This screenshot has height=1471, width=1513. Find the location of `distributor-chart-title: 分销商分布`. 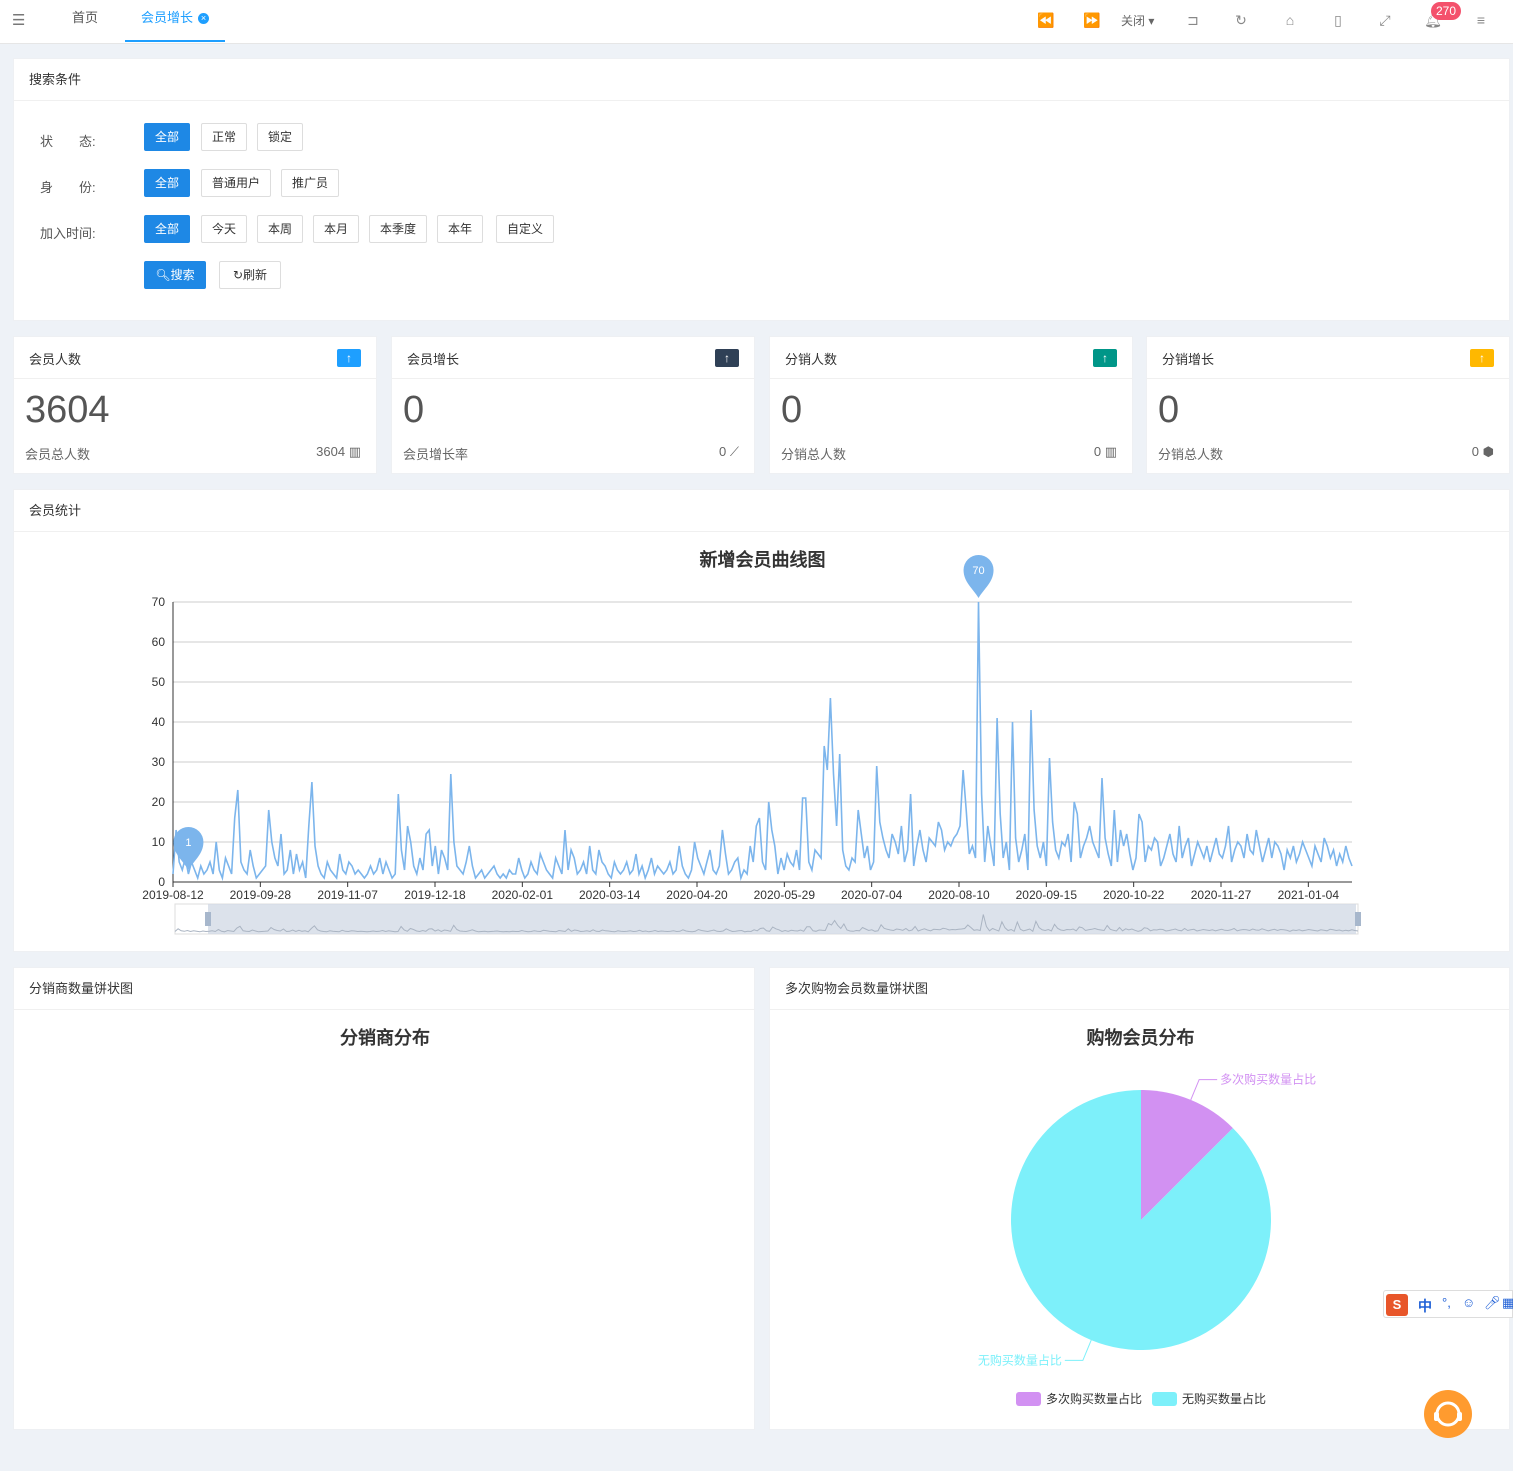

distributor-chart-title: 分销商分布 is located at coordinates (385, 1038).